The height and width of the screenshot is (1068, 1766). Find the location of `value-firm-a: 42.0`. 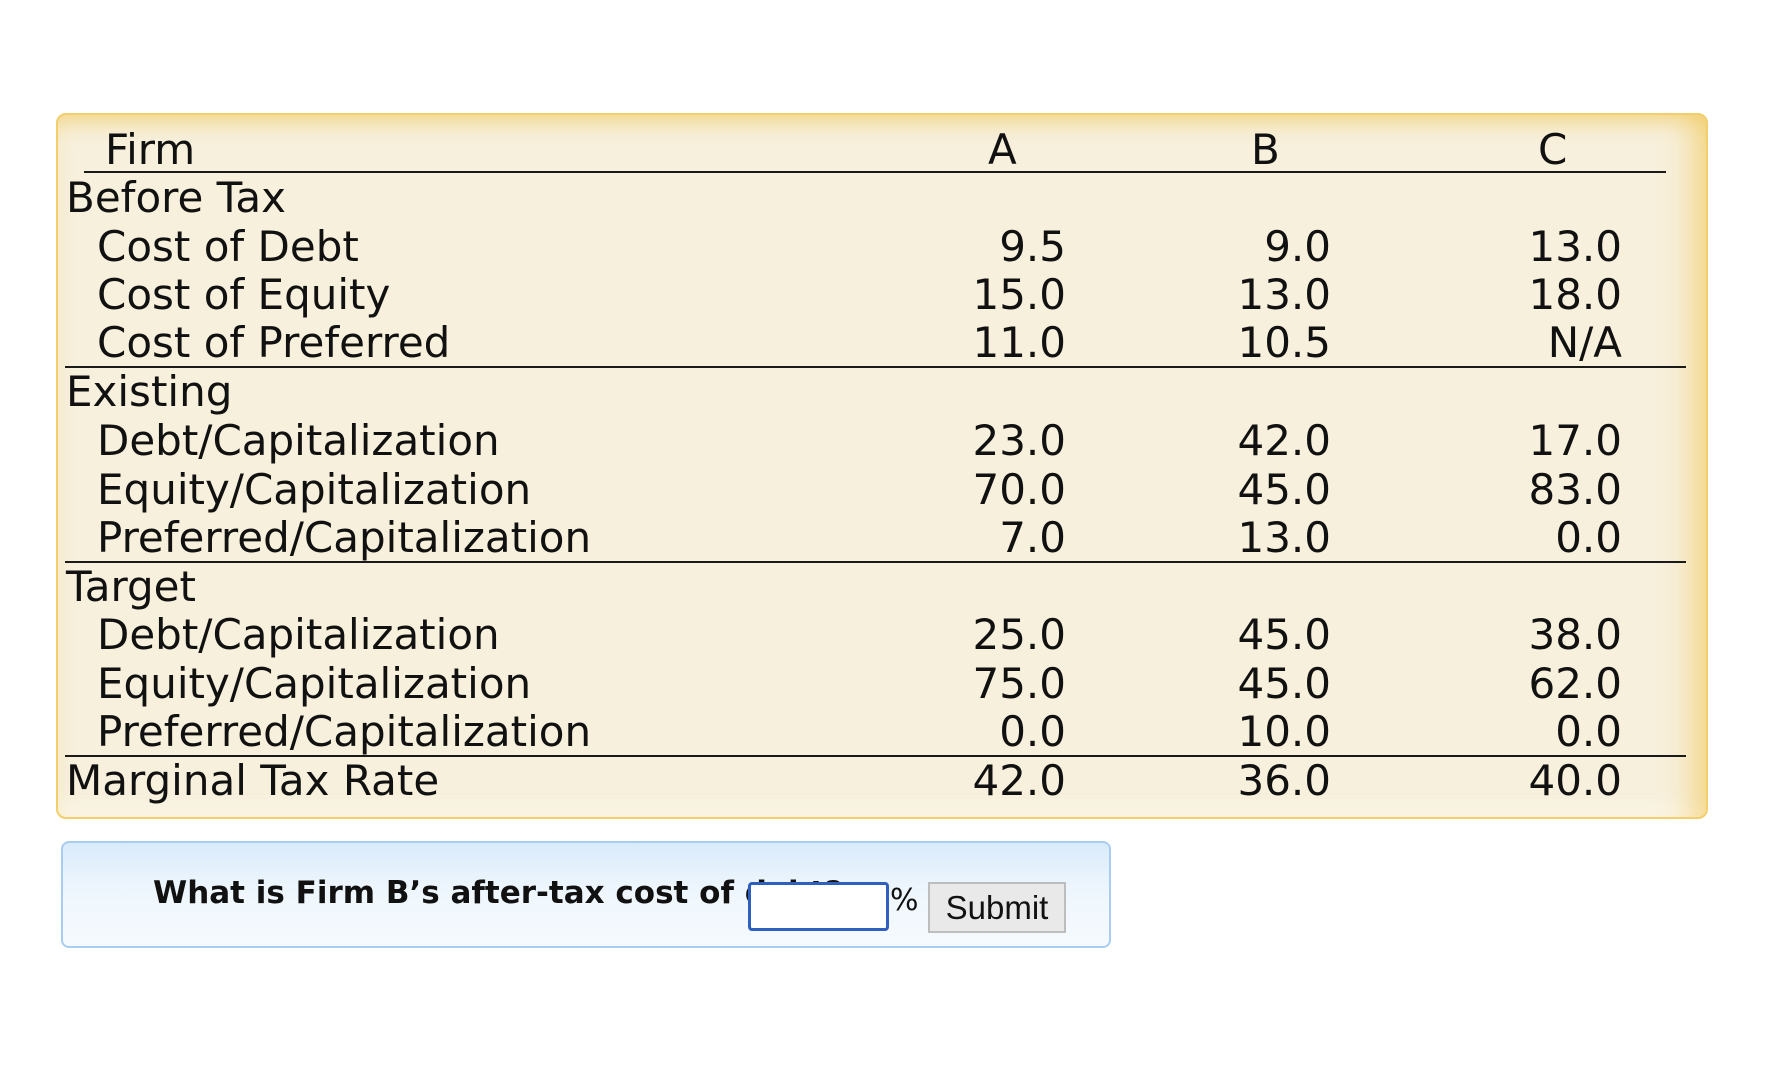

value-firm-a: 42.0 is located at coordinates (1019, 780).